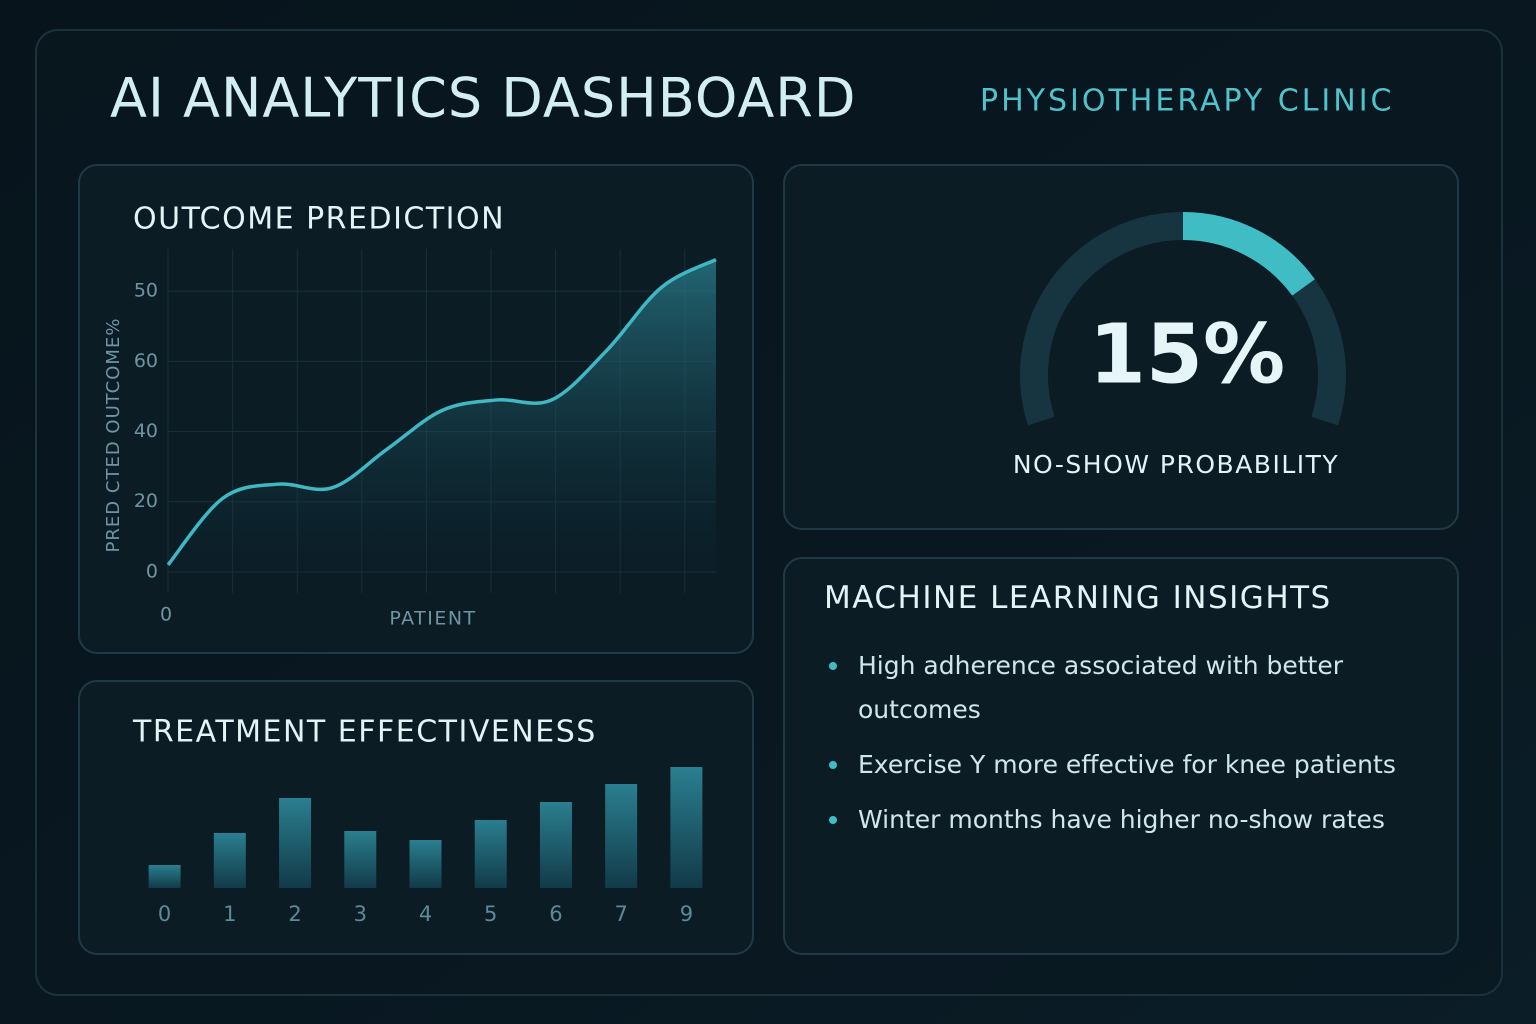 This screenshot has width=1536, height=1024. I want to click on x-tick-label: 4, so click(425, 914).